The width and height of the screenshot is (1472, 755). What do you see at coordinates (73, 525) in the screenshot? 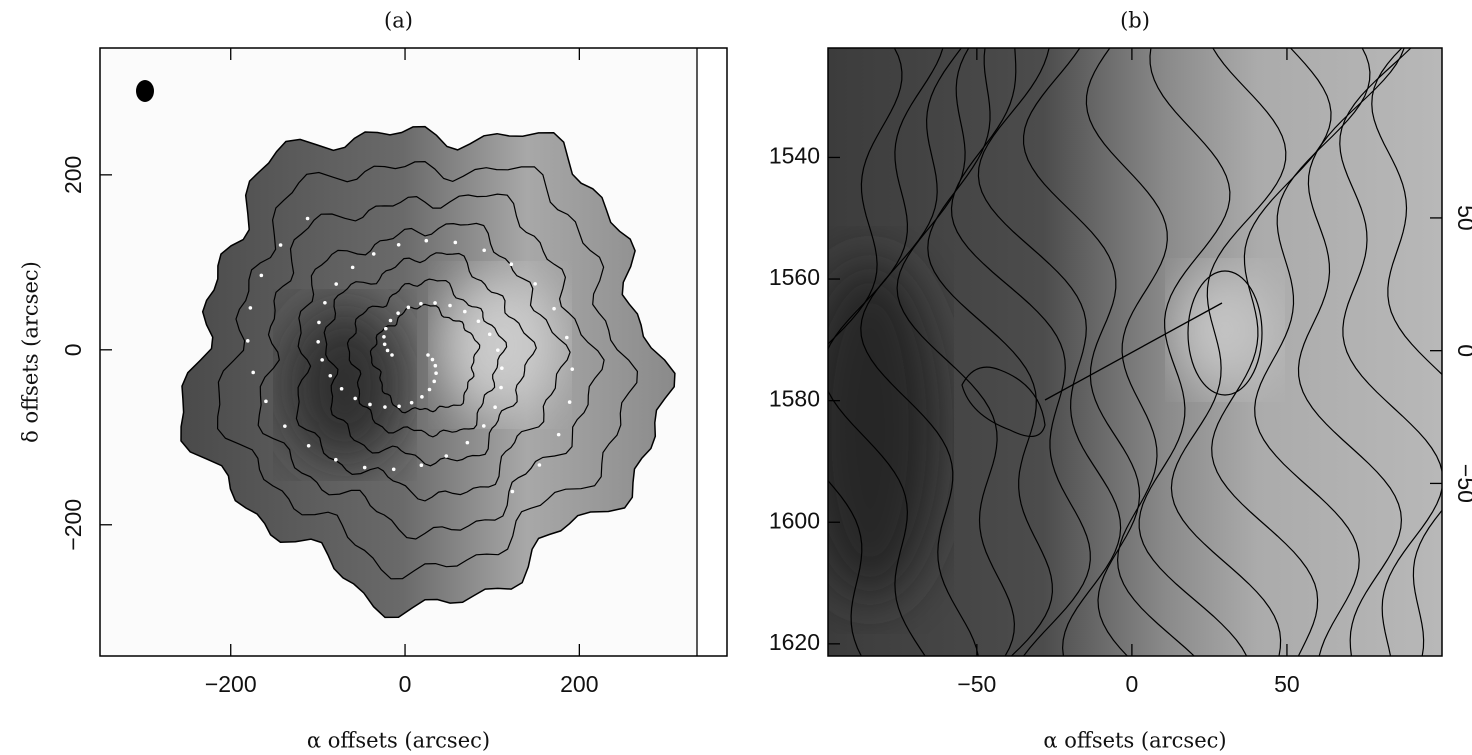
I see `y-tick-label: −200` at bounding box center [73, 525].